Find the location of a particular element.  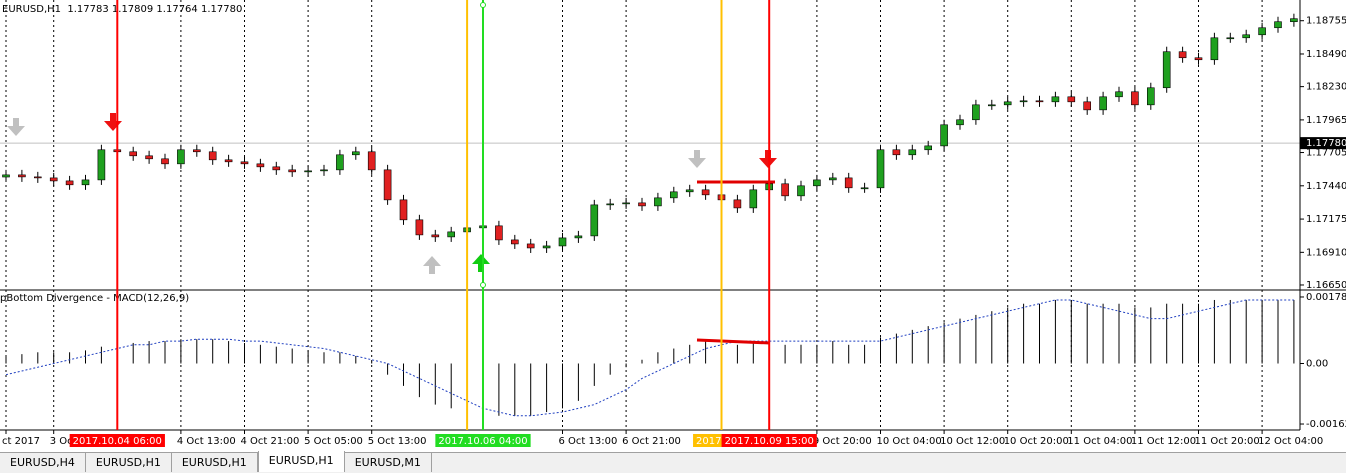

indicator-title: pBottom Divergence - MACD(12,26,9) is located at coordinates (94, 298).